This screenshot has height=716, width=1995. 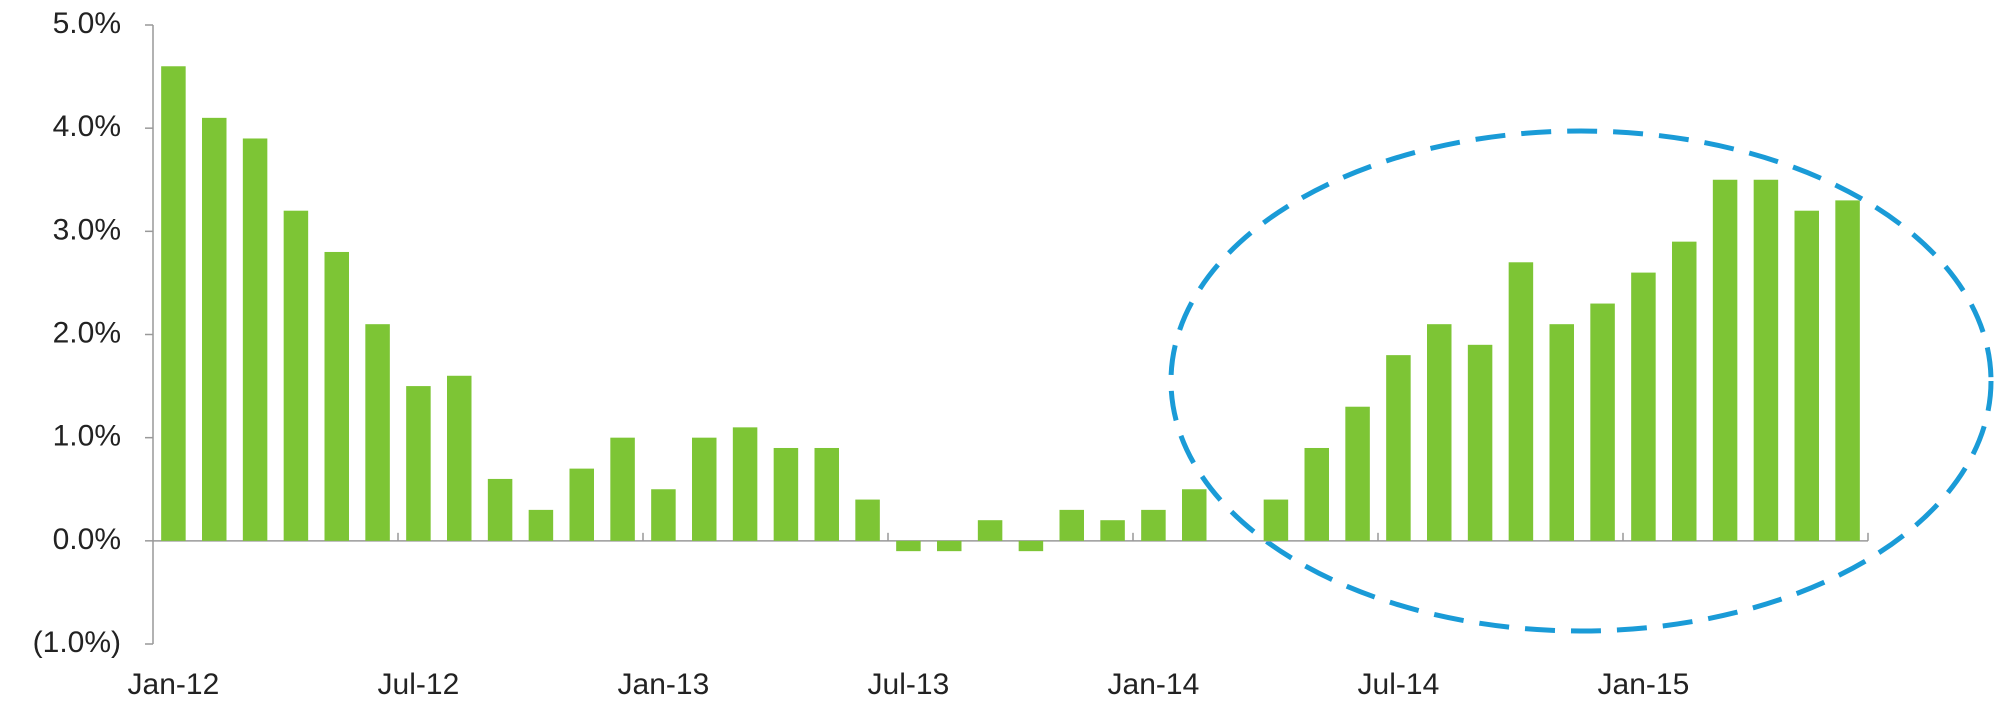 What do you see at coordinates (87, 126) in the screenshot?
I see `y-tick-label: 4.0%` at bounding box center [87, 126].